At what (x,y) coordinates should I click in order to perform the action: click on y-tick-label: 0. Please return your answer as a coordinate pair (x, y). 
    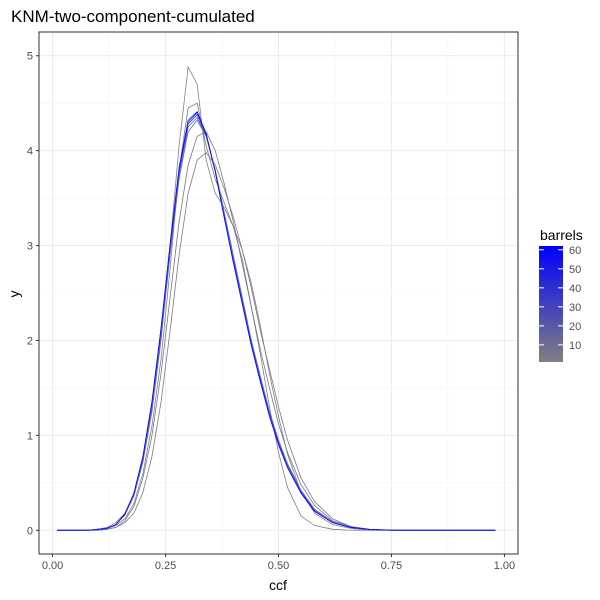
    Looking at the image, I should click on (30, 531).